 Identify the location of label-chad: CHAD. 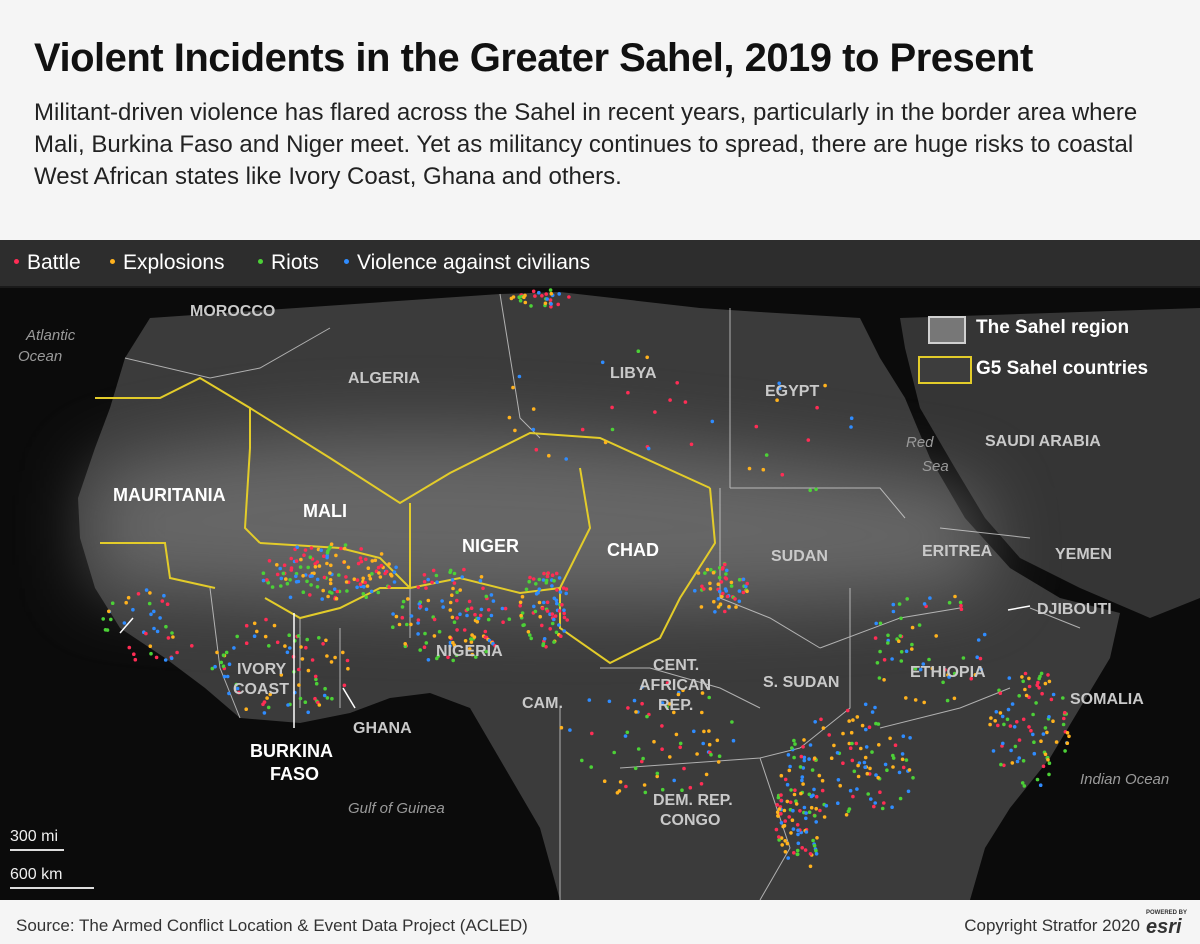
(633, 550).